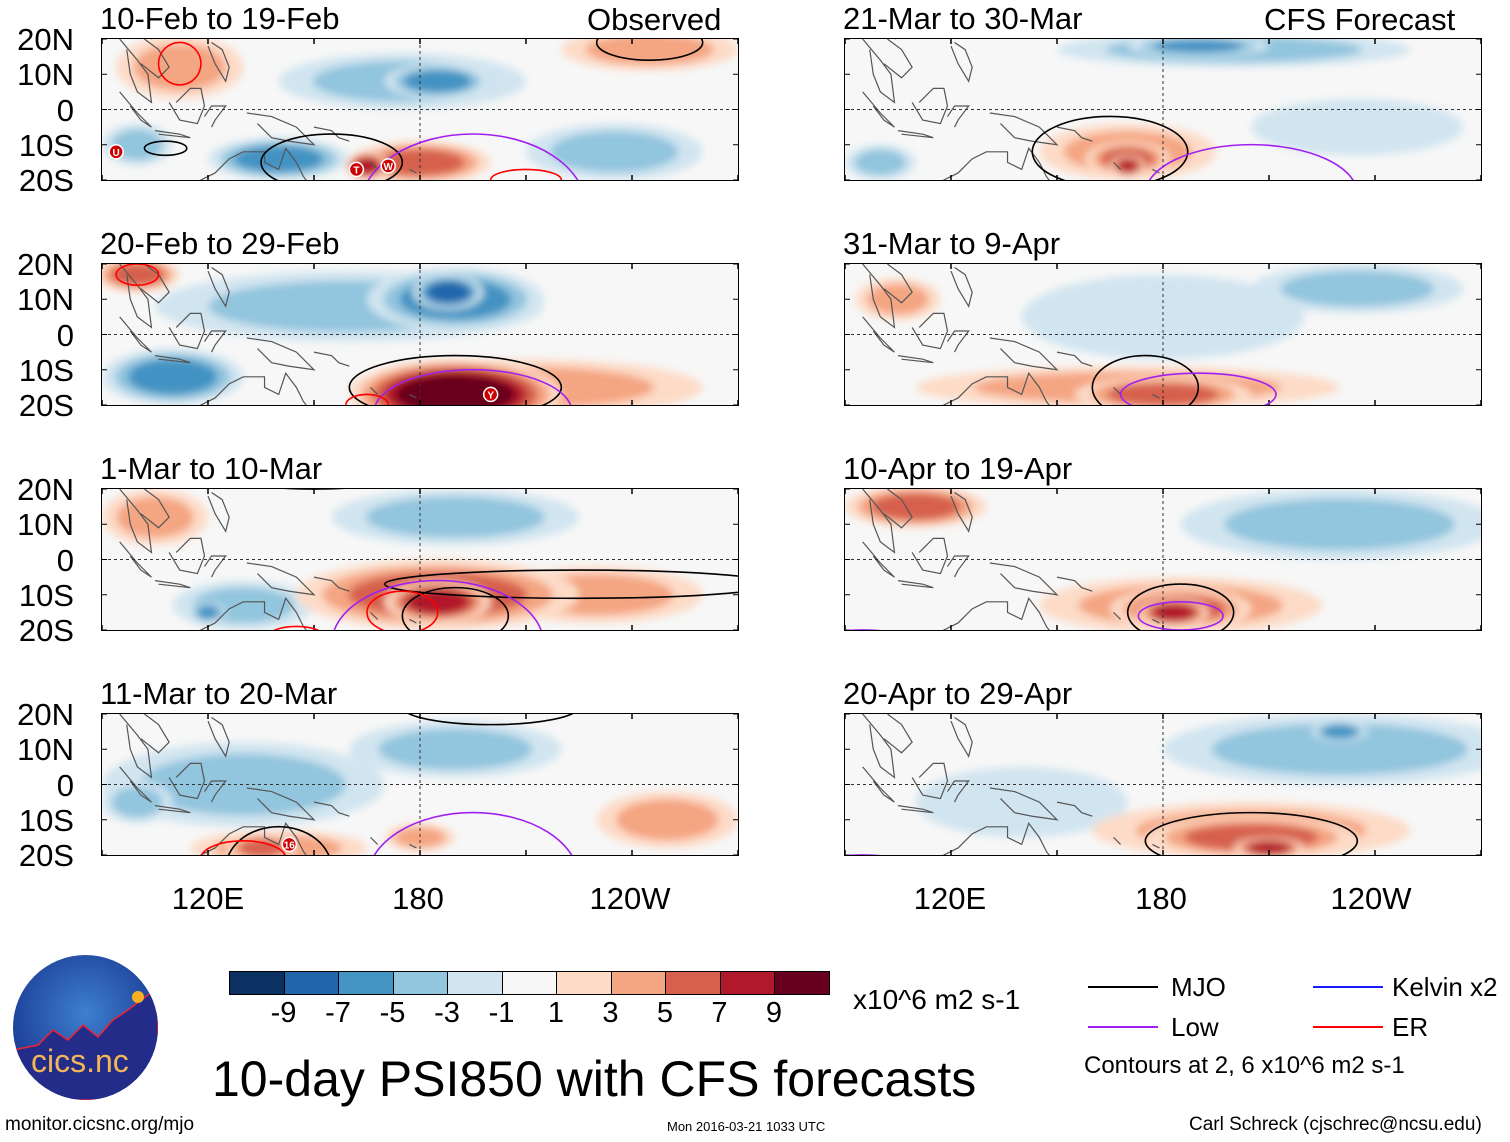 This screenshot has width=1510, height=1142. What do you see at coordinates (937, 999) in the screenshot?
I see `colorbar-units: x10^6 m2 s-1` at bounding box center [937, 999].